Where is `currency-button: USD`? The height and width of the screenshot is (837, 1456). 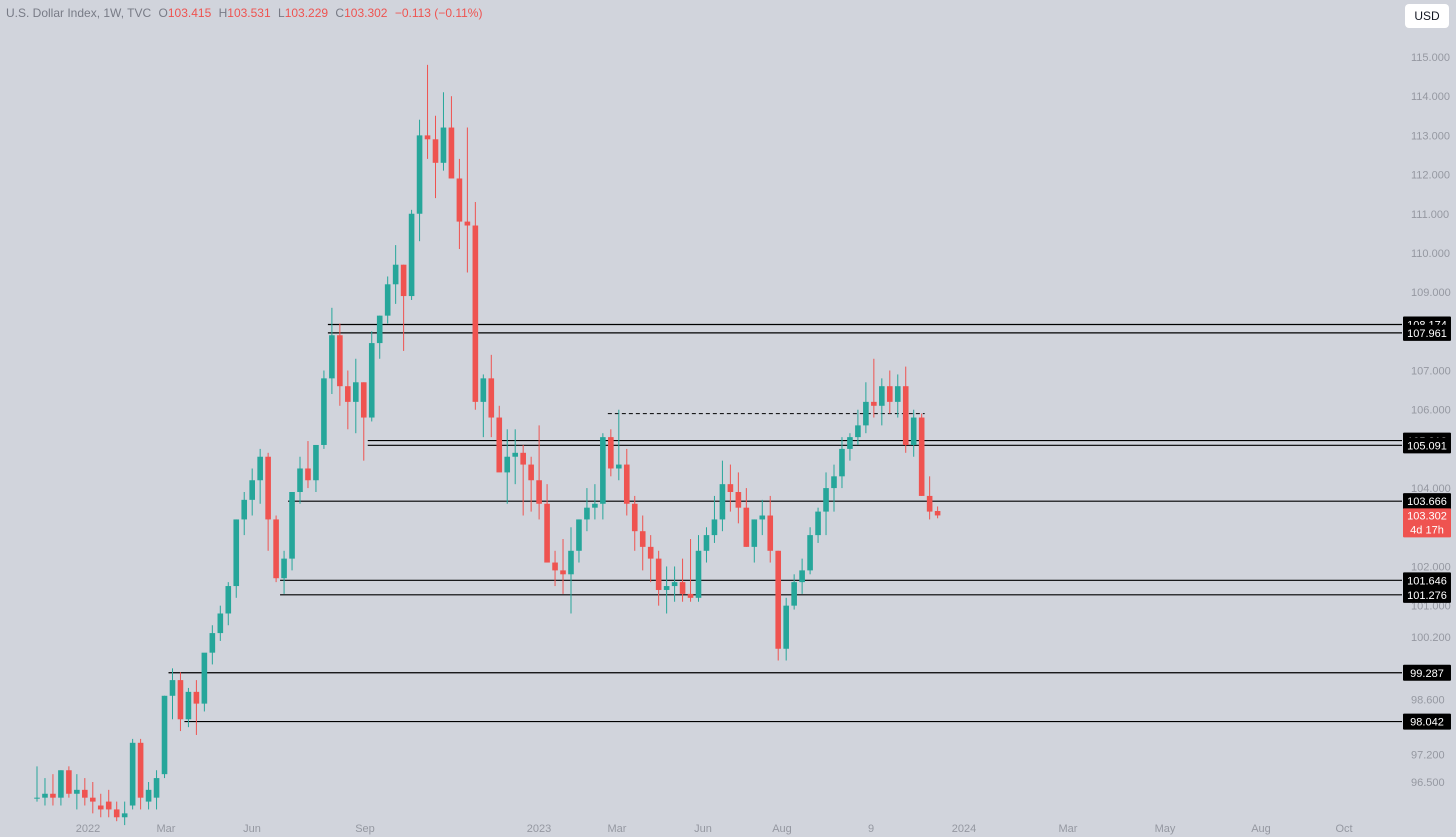
currency-button: USD is located at coordinates (1427, 16).